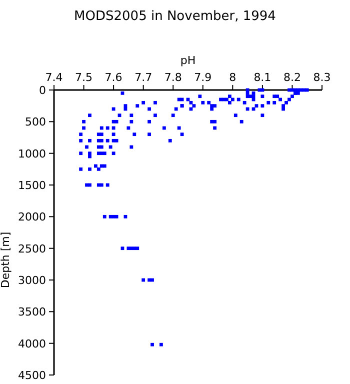 This screenshot has height=384, width=350. I want to click on x-tick-label: 7.8, so click(173, 77).